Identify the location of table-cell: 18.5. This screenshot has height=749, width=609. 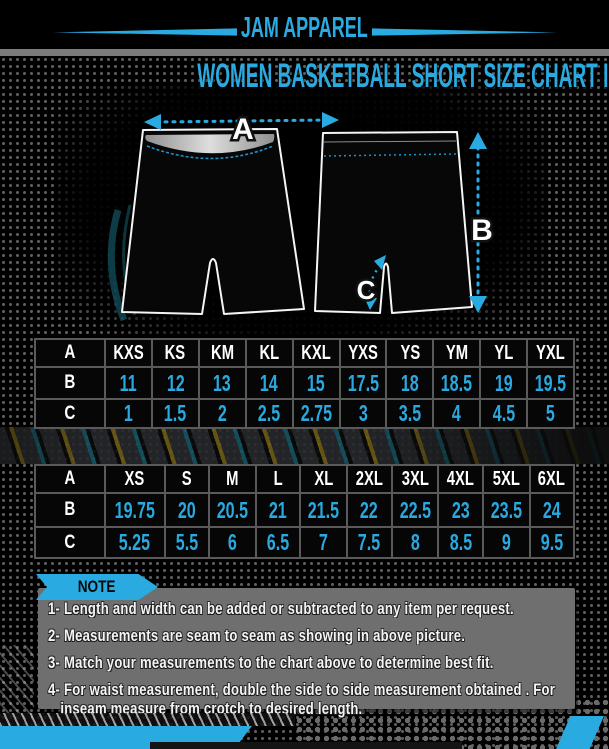
(457, 382).